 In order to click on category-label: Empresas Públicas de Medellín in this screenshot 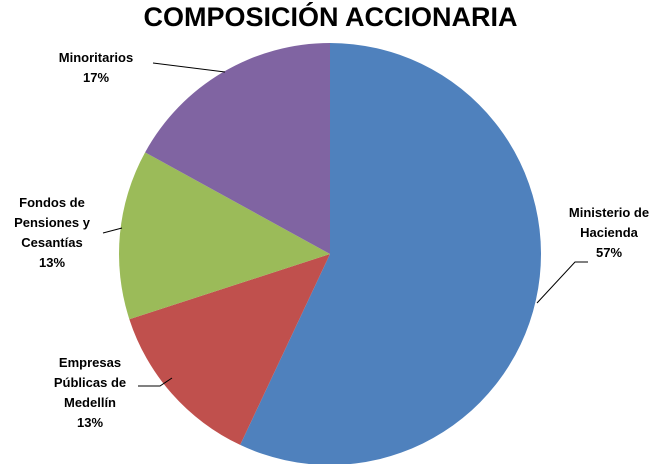, I will do `click(90, 382)`.